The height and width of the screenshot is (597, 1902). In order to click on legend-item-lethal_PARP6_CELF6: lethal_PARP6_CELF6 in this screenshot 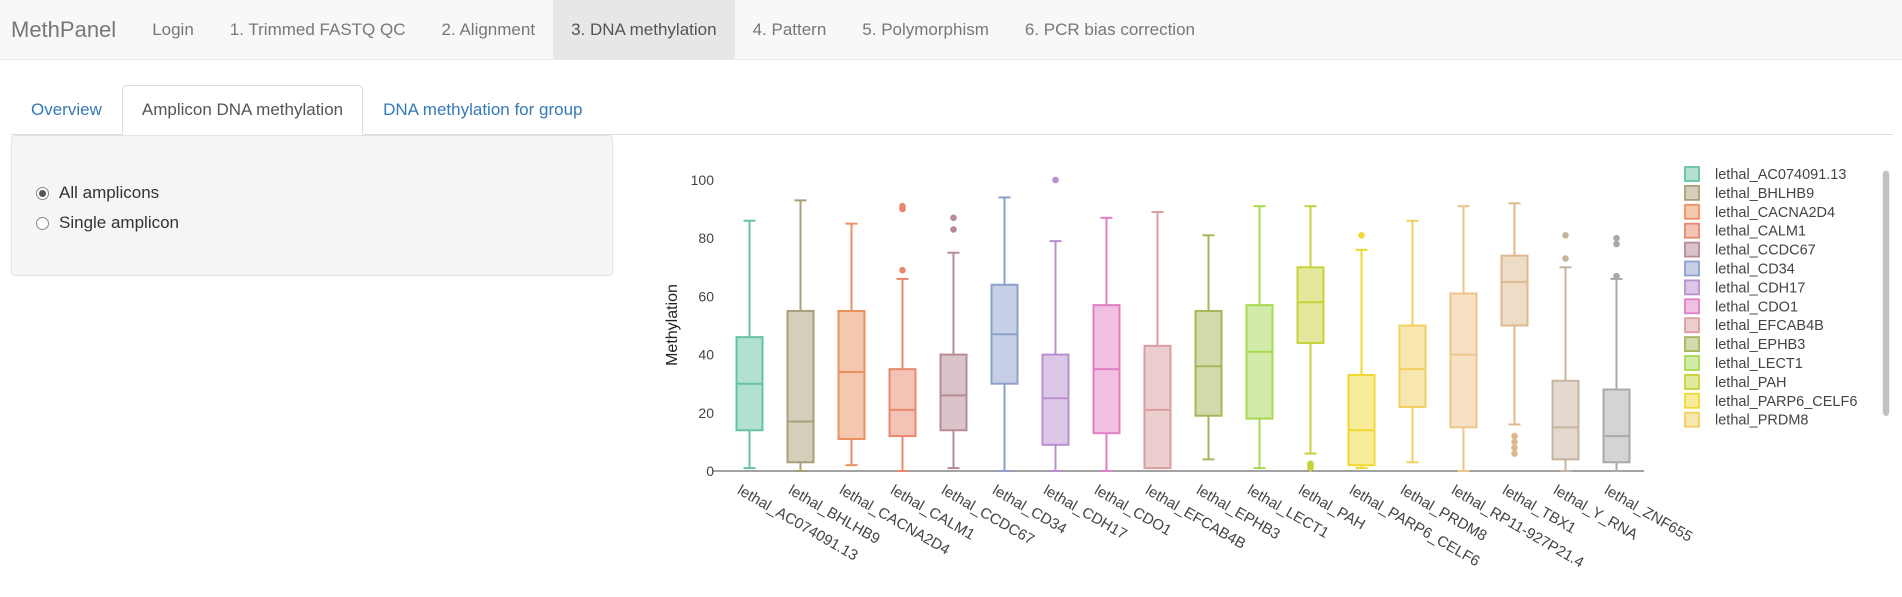, I will do `click(1770, 401)`.